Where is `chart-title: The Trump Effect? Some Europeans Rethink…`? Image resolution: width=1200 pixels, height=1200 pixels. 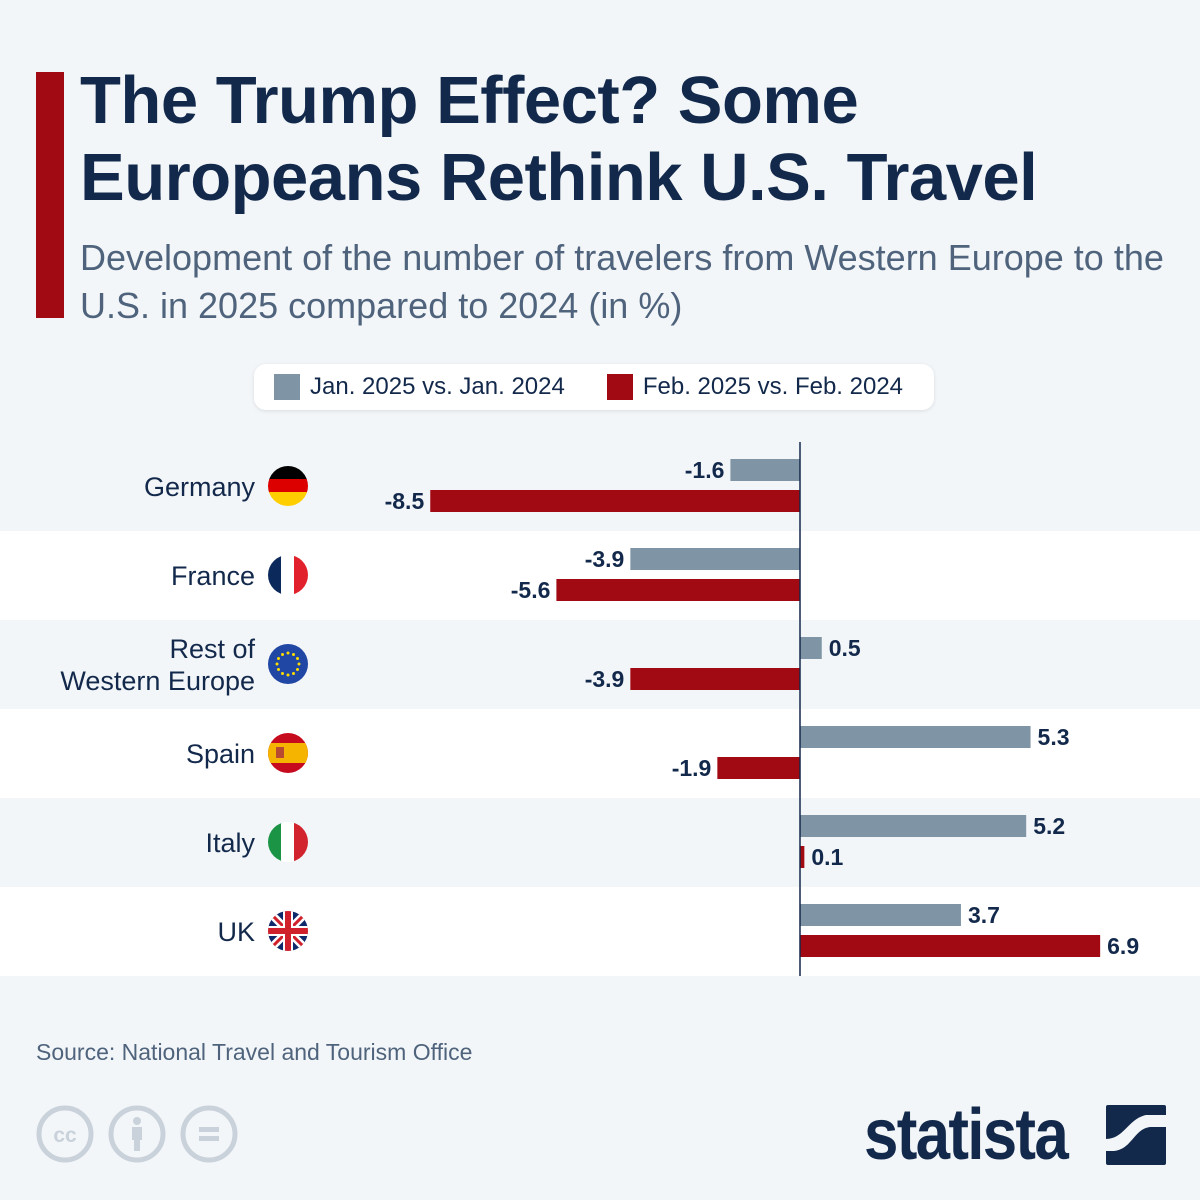
chart-title: The Trump Effect? Some Europeans Rethink… is located at coordinates (559, 139).